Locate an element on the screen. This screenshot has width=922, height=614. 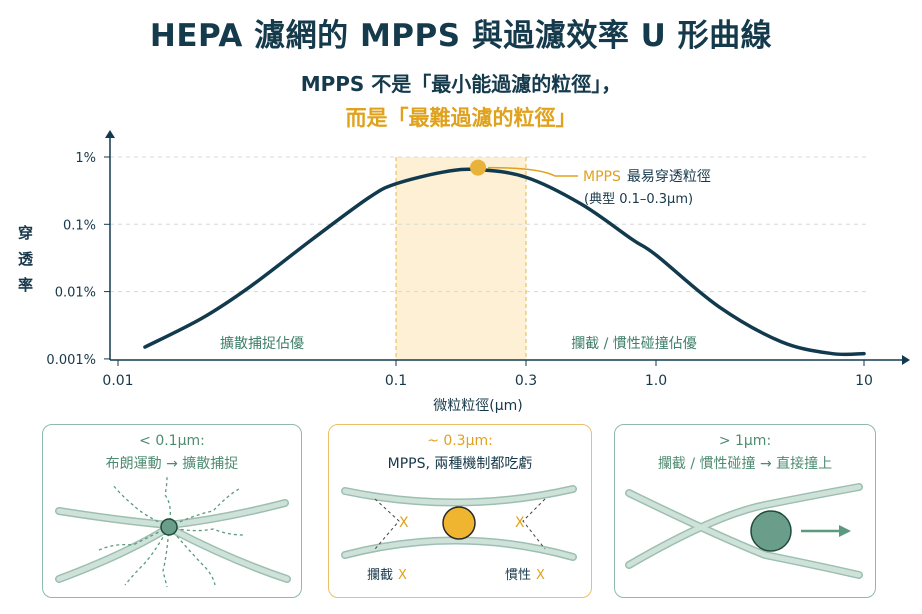
y-tick-label: 0.1% is located at coordinates (79, 225).